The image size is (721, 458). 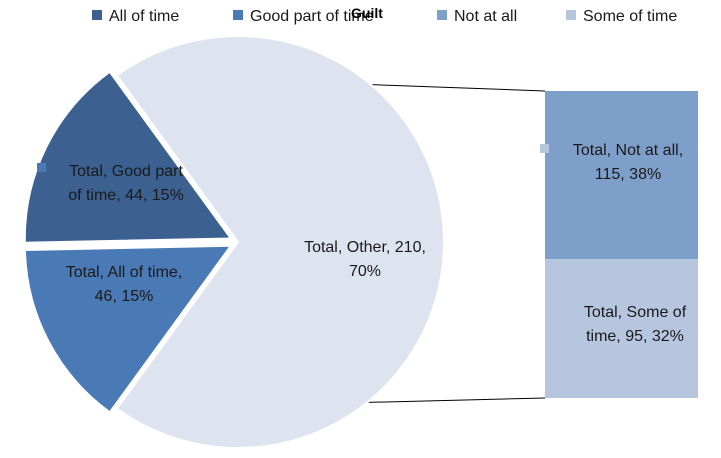 I want to click on legend-item-not-at-all: Not at all, so click(x=477, y=16).